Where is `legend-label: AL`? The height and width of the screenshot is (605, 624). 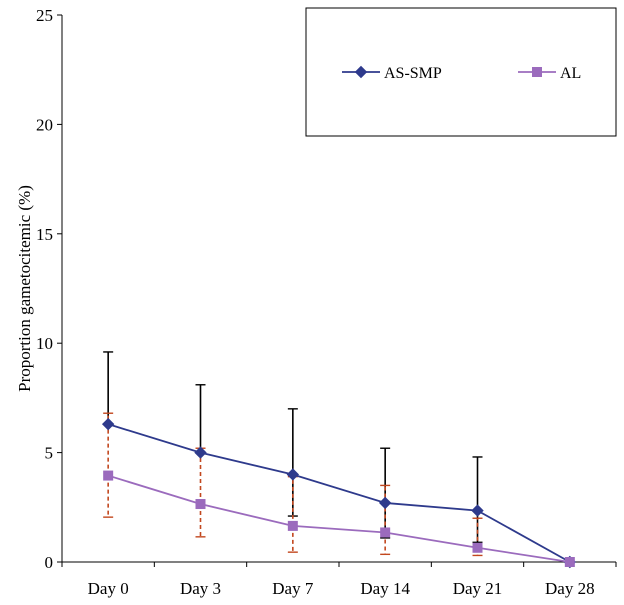
legend-label: AL is located at coordinates (570, 73).